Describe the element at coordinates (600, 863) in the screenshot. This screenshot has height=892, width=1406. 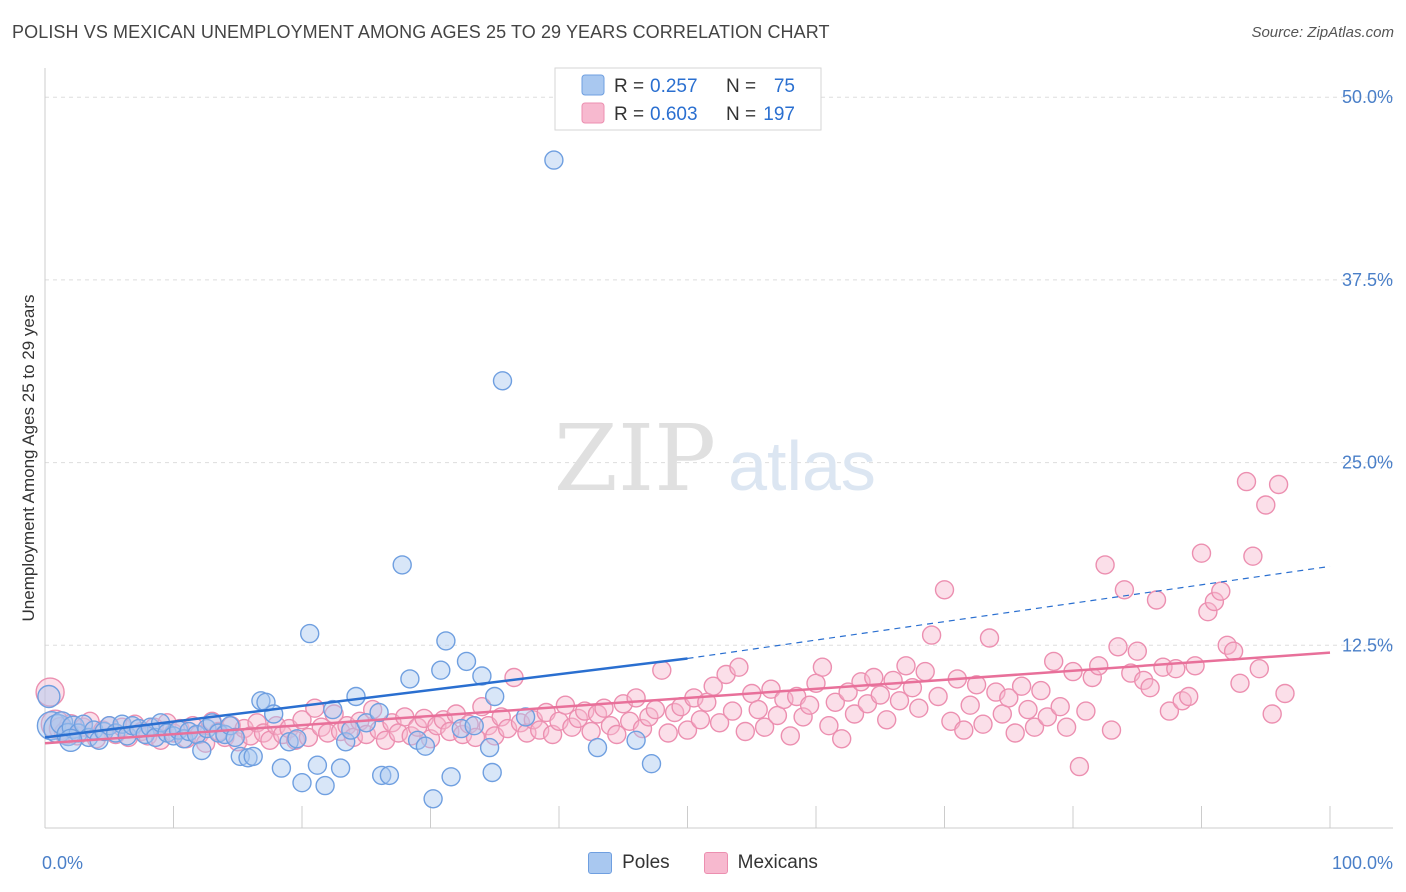
I see `legend-swatch-poles-bottom` at that location.